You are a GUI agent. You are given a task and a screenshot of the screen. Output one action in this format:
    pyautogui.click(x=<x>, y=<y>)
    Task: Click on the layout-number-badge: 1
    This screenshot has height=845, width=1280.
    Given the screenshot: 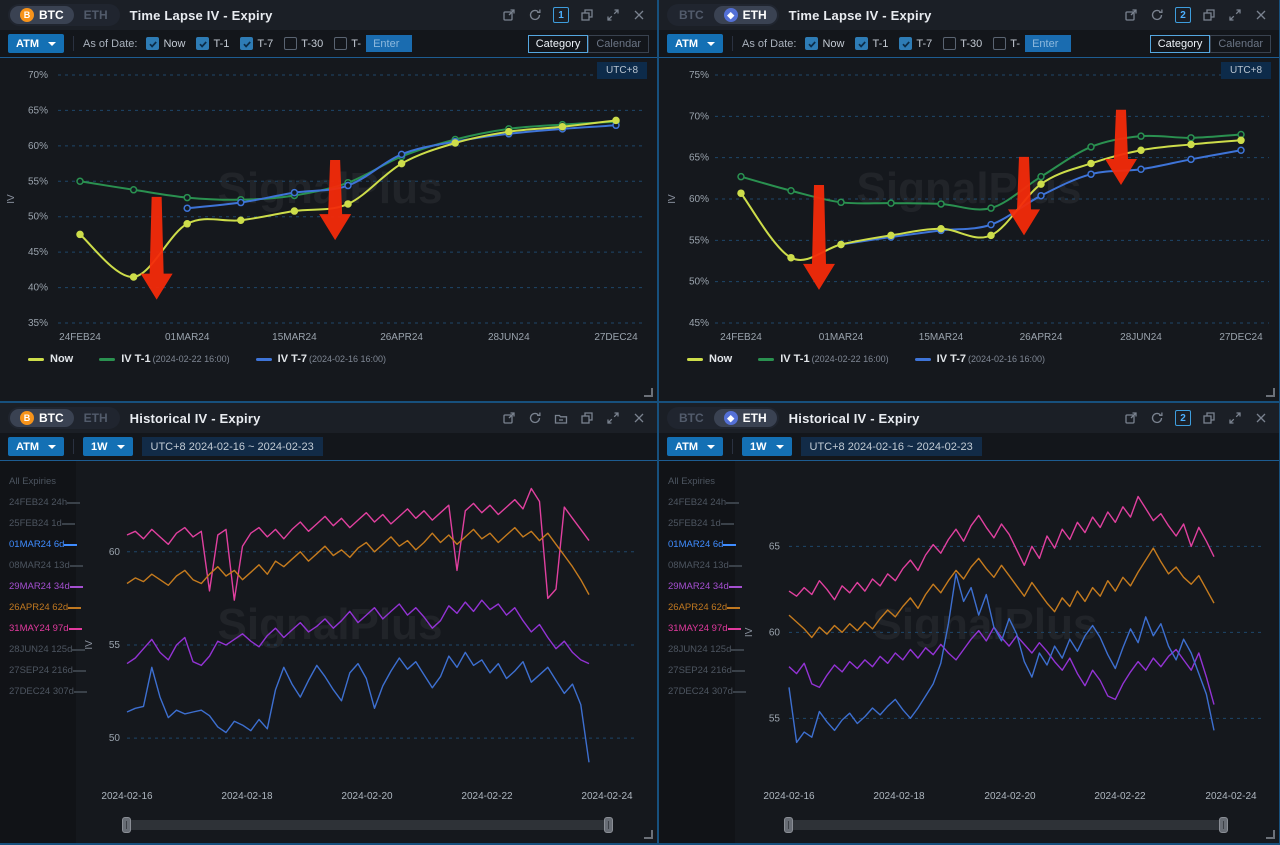 What is the action you would take?
    pyautogui.click(x=561, y=15)
    